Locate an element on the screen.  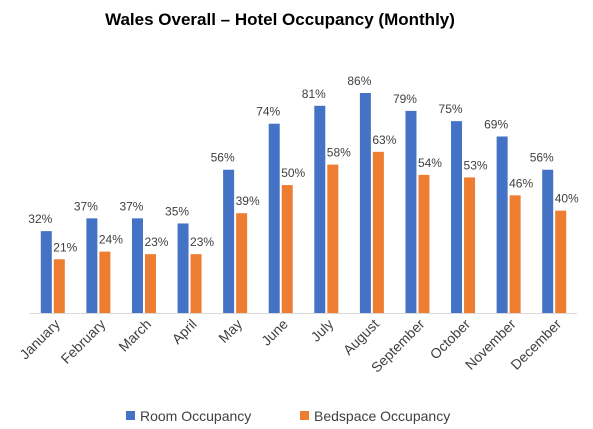
room-bar-april is located at coordinates (183, 268).